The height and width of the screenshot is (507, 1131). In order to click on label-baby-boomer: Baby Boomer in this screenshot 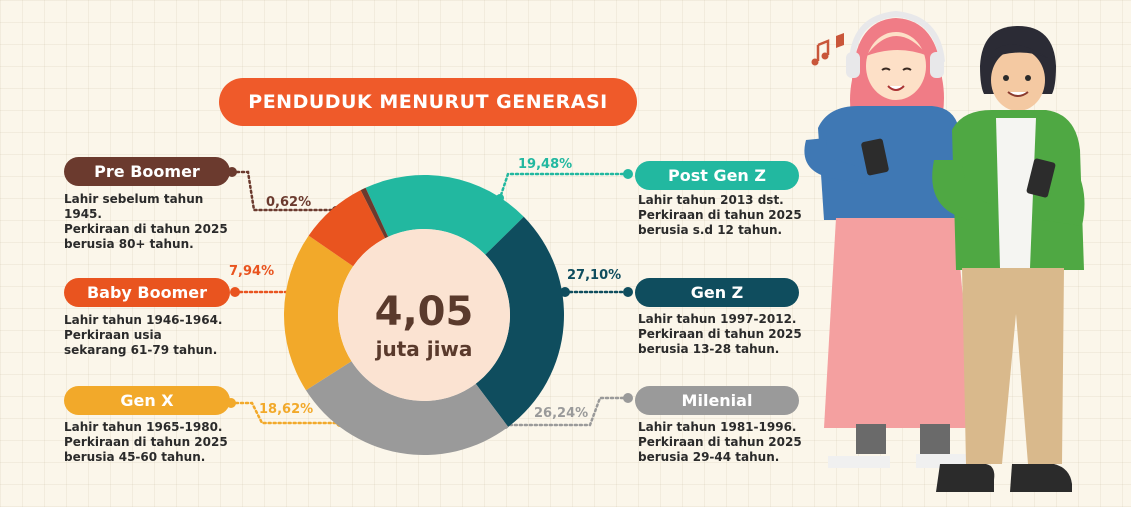, I will do `click(147, 292)`.